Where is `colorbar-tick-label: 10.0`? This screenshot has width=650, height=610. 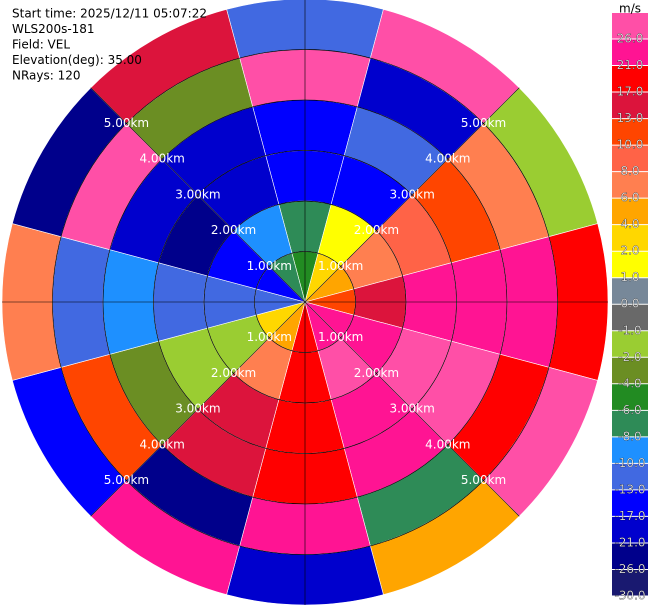
colorbar-tick-label: 10.0 is located at coordinates (630, 145).